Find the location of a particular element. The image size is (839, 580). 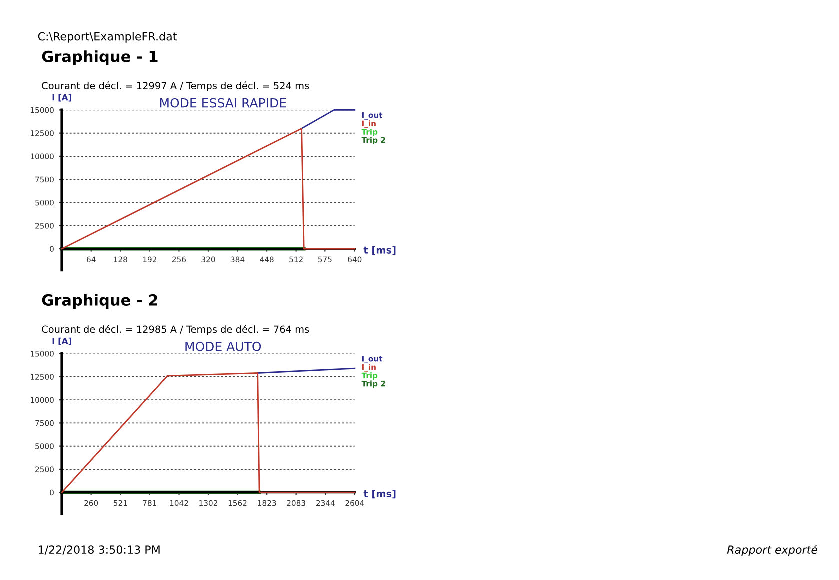

text: C:\Report\ExampleFR.dat is located at coordinates (107, 37).